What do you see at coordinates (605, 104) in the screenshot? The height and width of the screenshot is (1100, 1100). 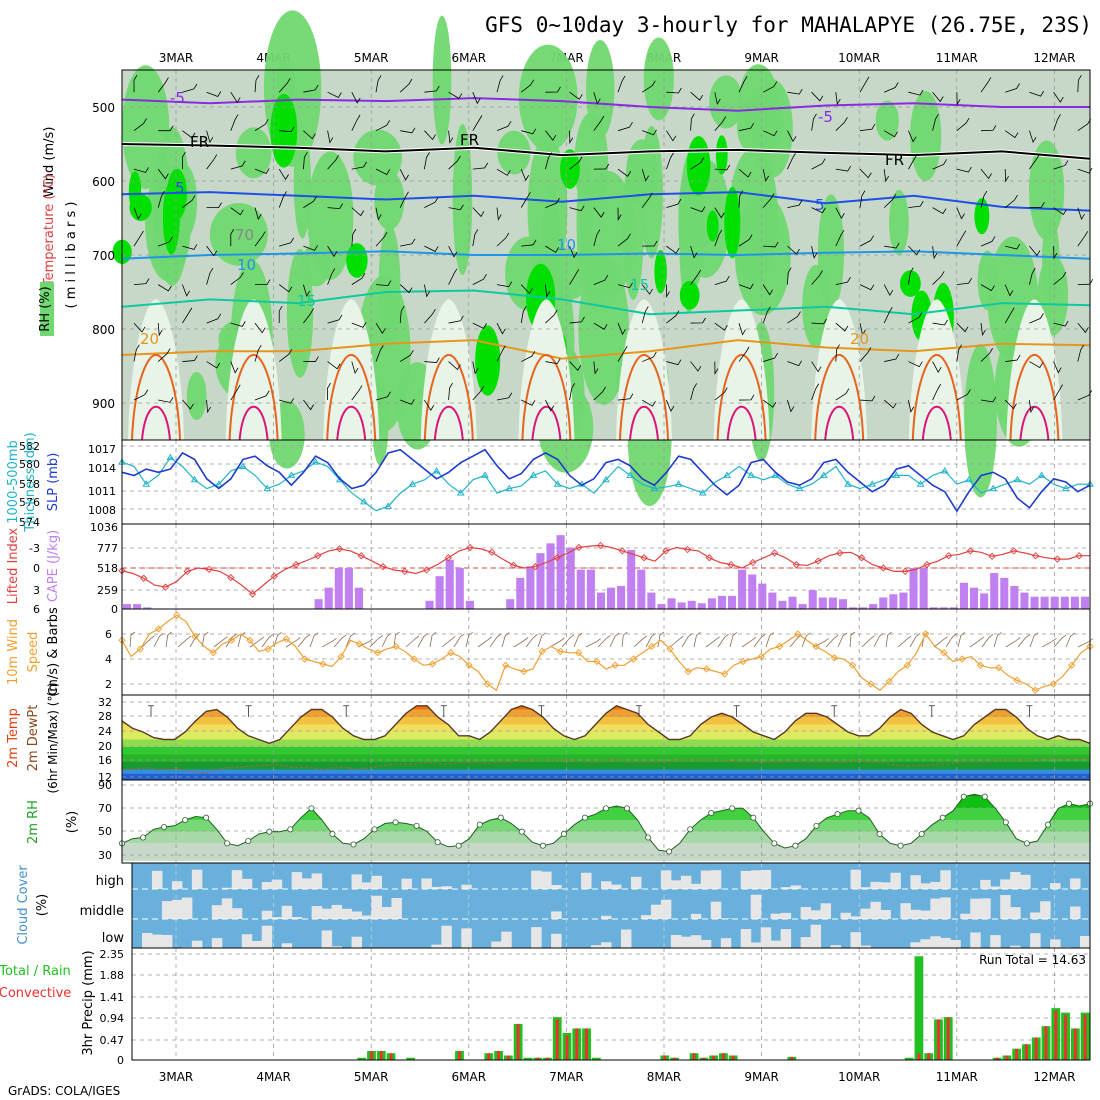 I see `temperature-contour--5` at bounding box center [605, 104].